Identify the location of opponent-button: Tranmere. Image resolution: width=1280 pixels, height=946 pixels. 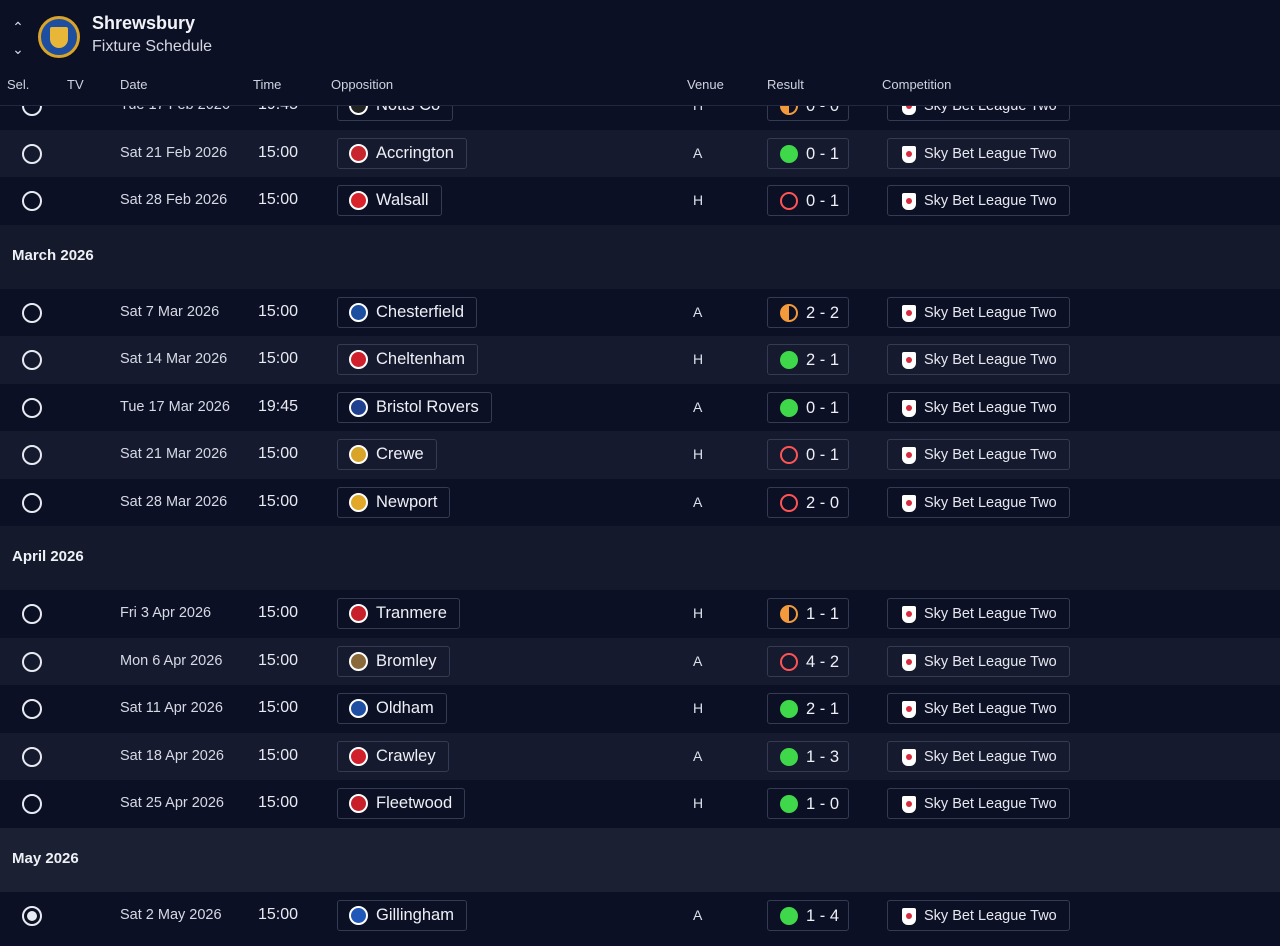
(398, 613).